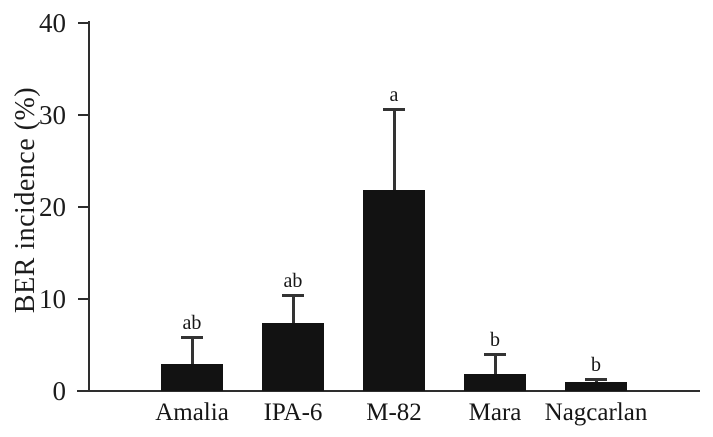  Describe the element at coordinates (192, 377) in the screenshot. I see `bar-amalia` at that location.